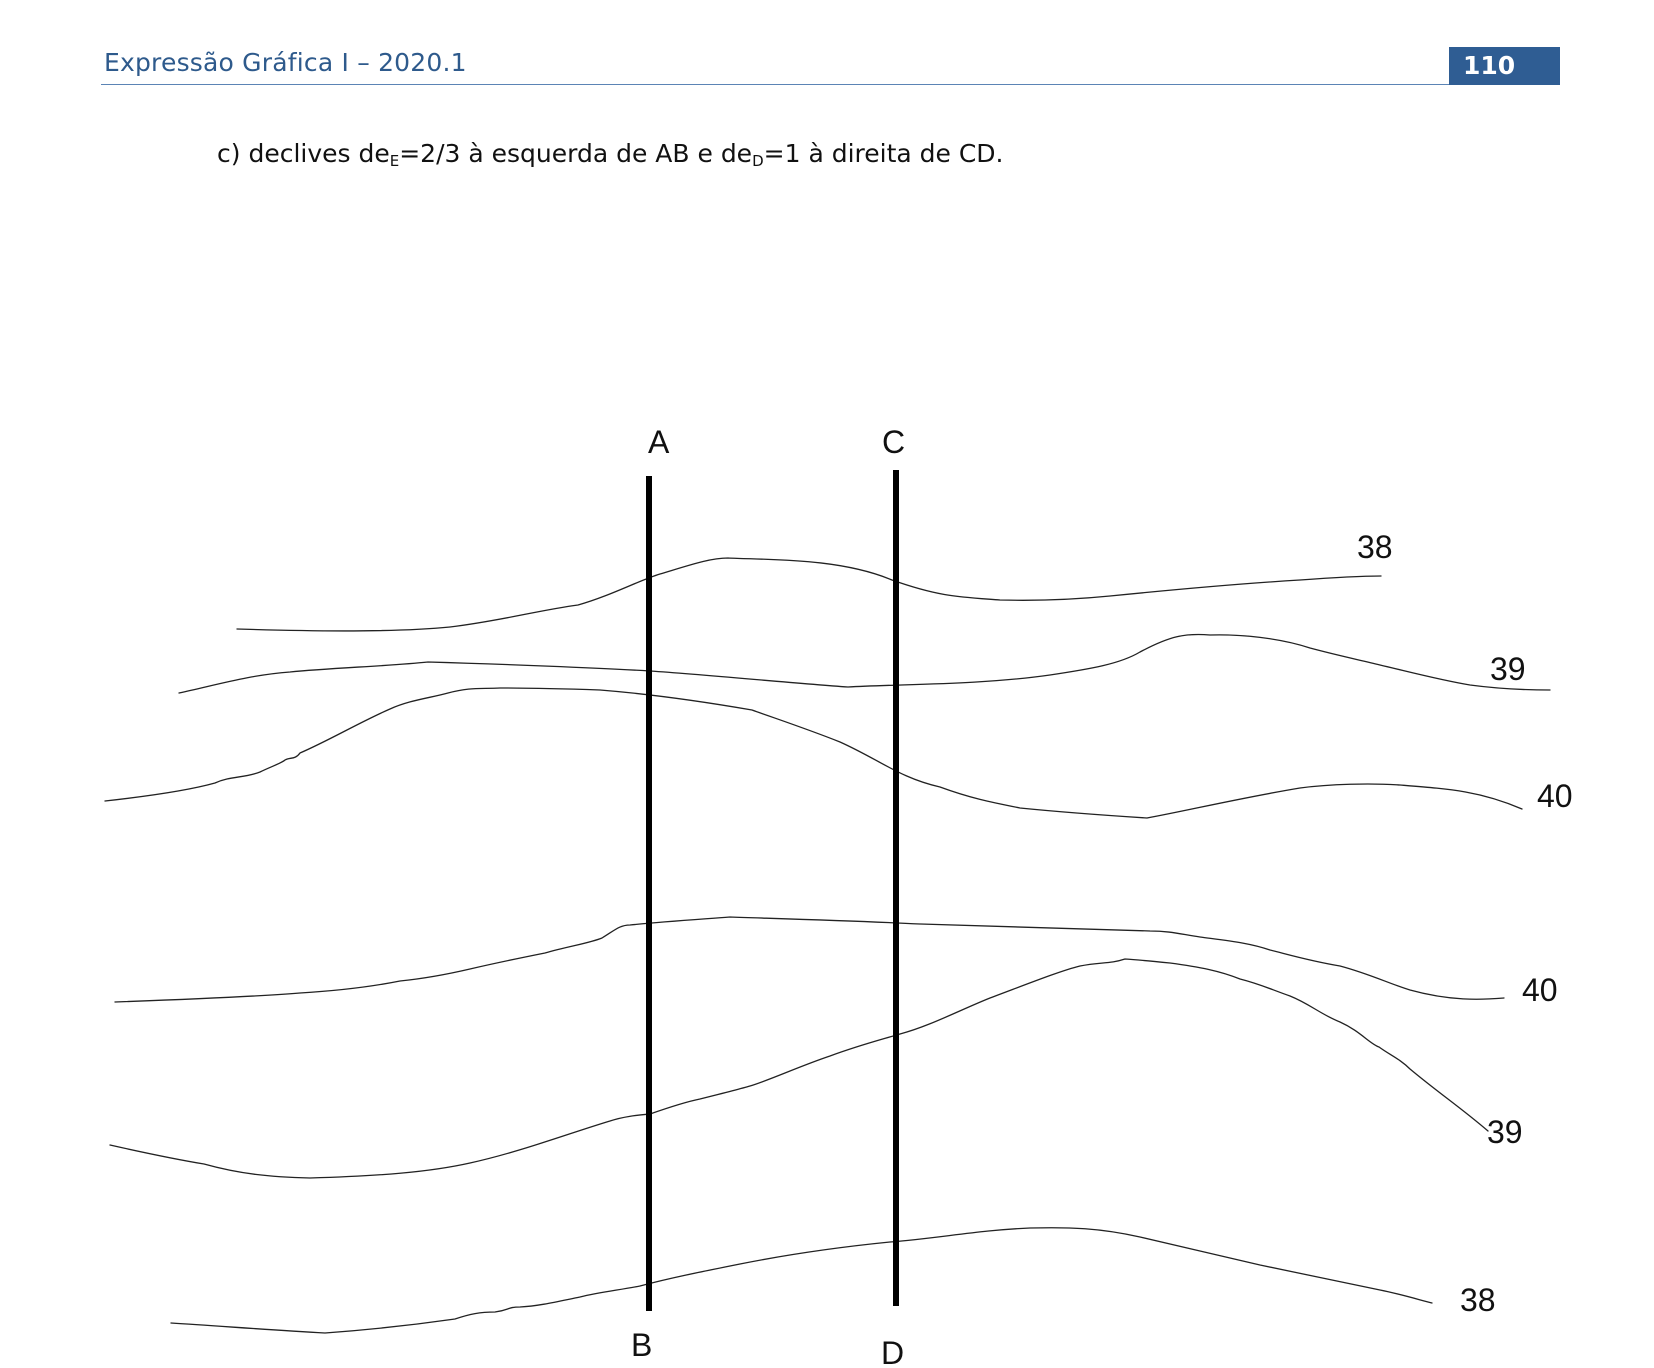  What do you see at coordinates (576, 153) in the screenshot?
I see `exercise-middle: =2/3 à esquerda de AB e de` at bounding box center [576, 153].